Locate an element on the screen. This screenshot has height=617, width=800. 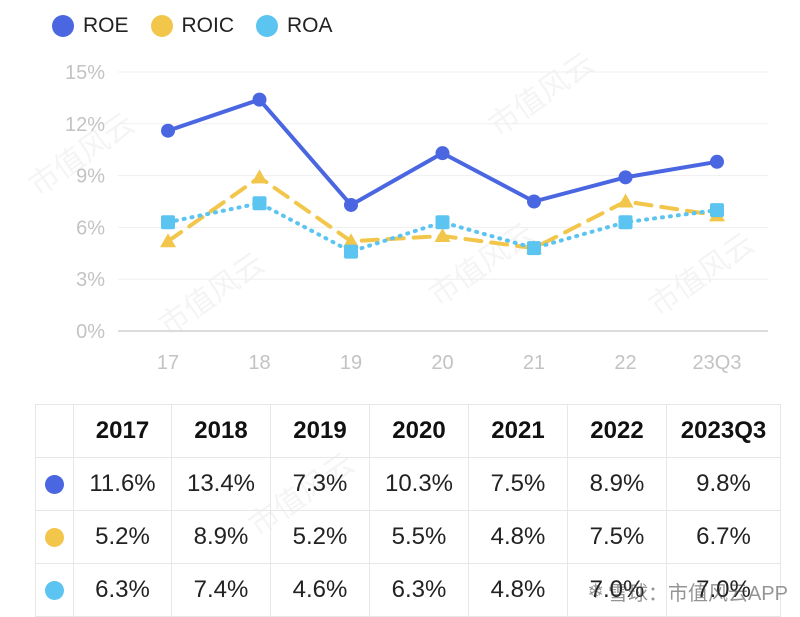
snowball-logo-icon: ❄ is located at coordinates (595, 592).